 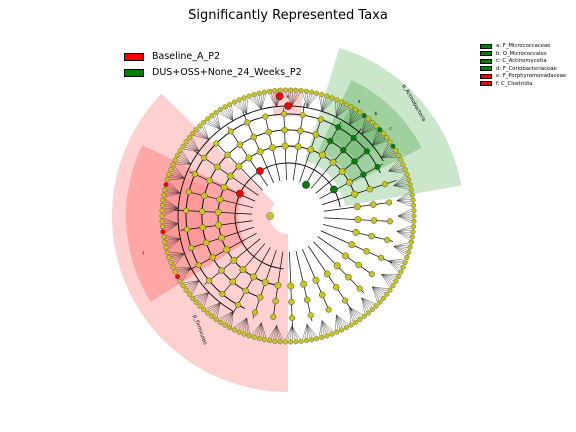 I want to click on taxa-legend-label: f: C_Clostridia, so click(x=514, y=83).